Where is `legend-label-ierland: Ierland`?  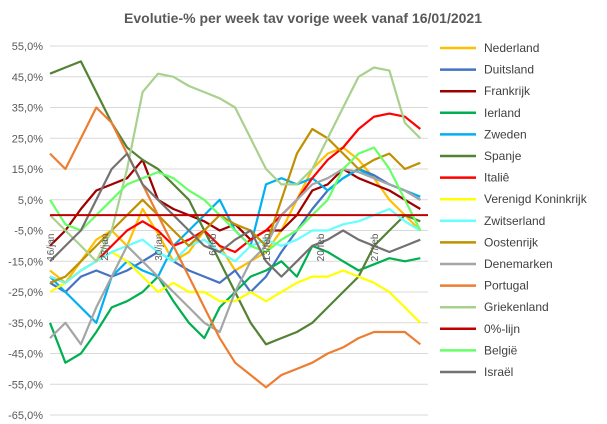
legend-label-ierland: Ierland is located at coordinates (502, 113).